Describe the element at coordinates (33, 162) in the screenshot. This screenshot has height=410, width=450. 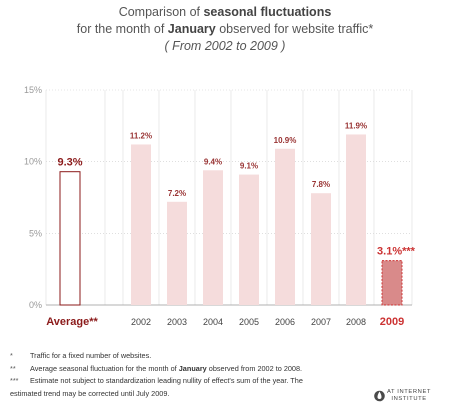
I see `y-tick-label: 10%` at that location.